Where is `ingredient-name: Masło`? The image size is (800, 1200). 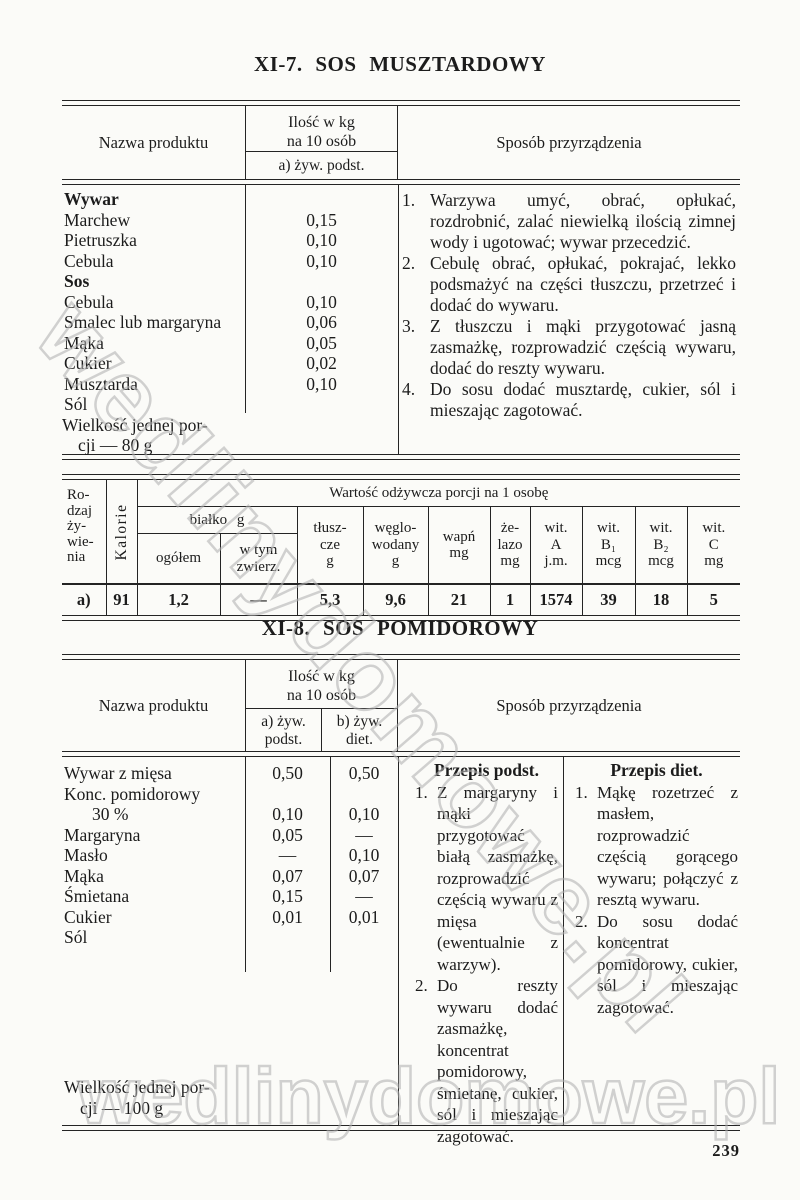 ingredient-name: Masło is located at coordinates (86, 855).